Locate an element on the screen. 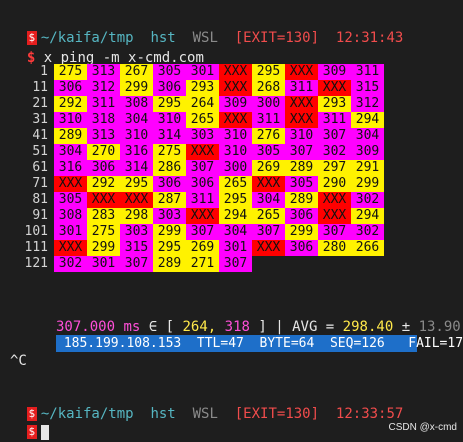 Image resolution: width=463 pixels, height=442 pixels. interrupt-text: ^C is located at coordinates (18, 361).